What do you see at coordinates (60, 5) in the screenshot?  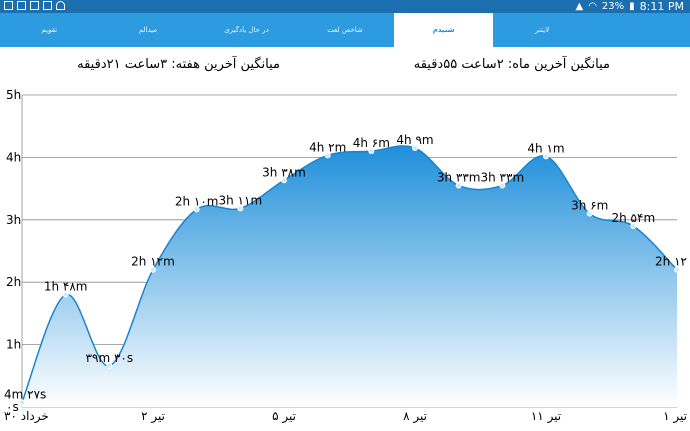 I see `headset-icon` at bounding box center [60, 5].